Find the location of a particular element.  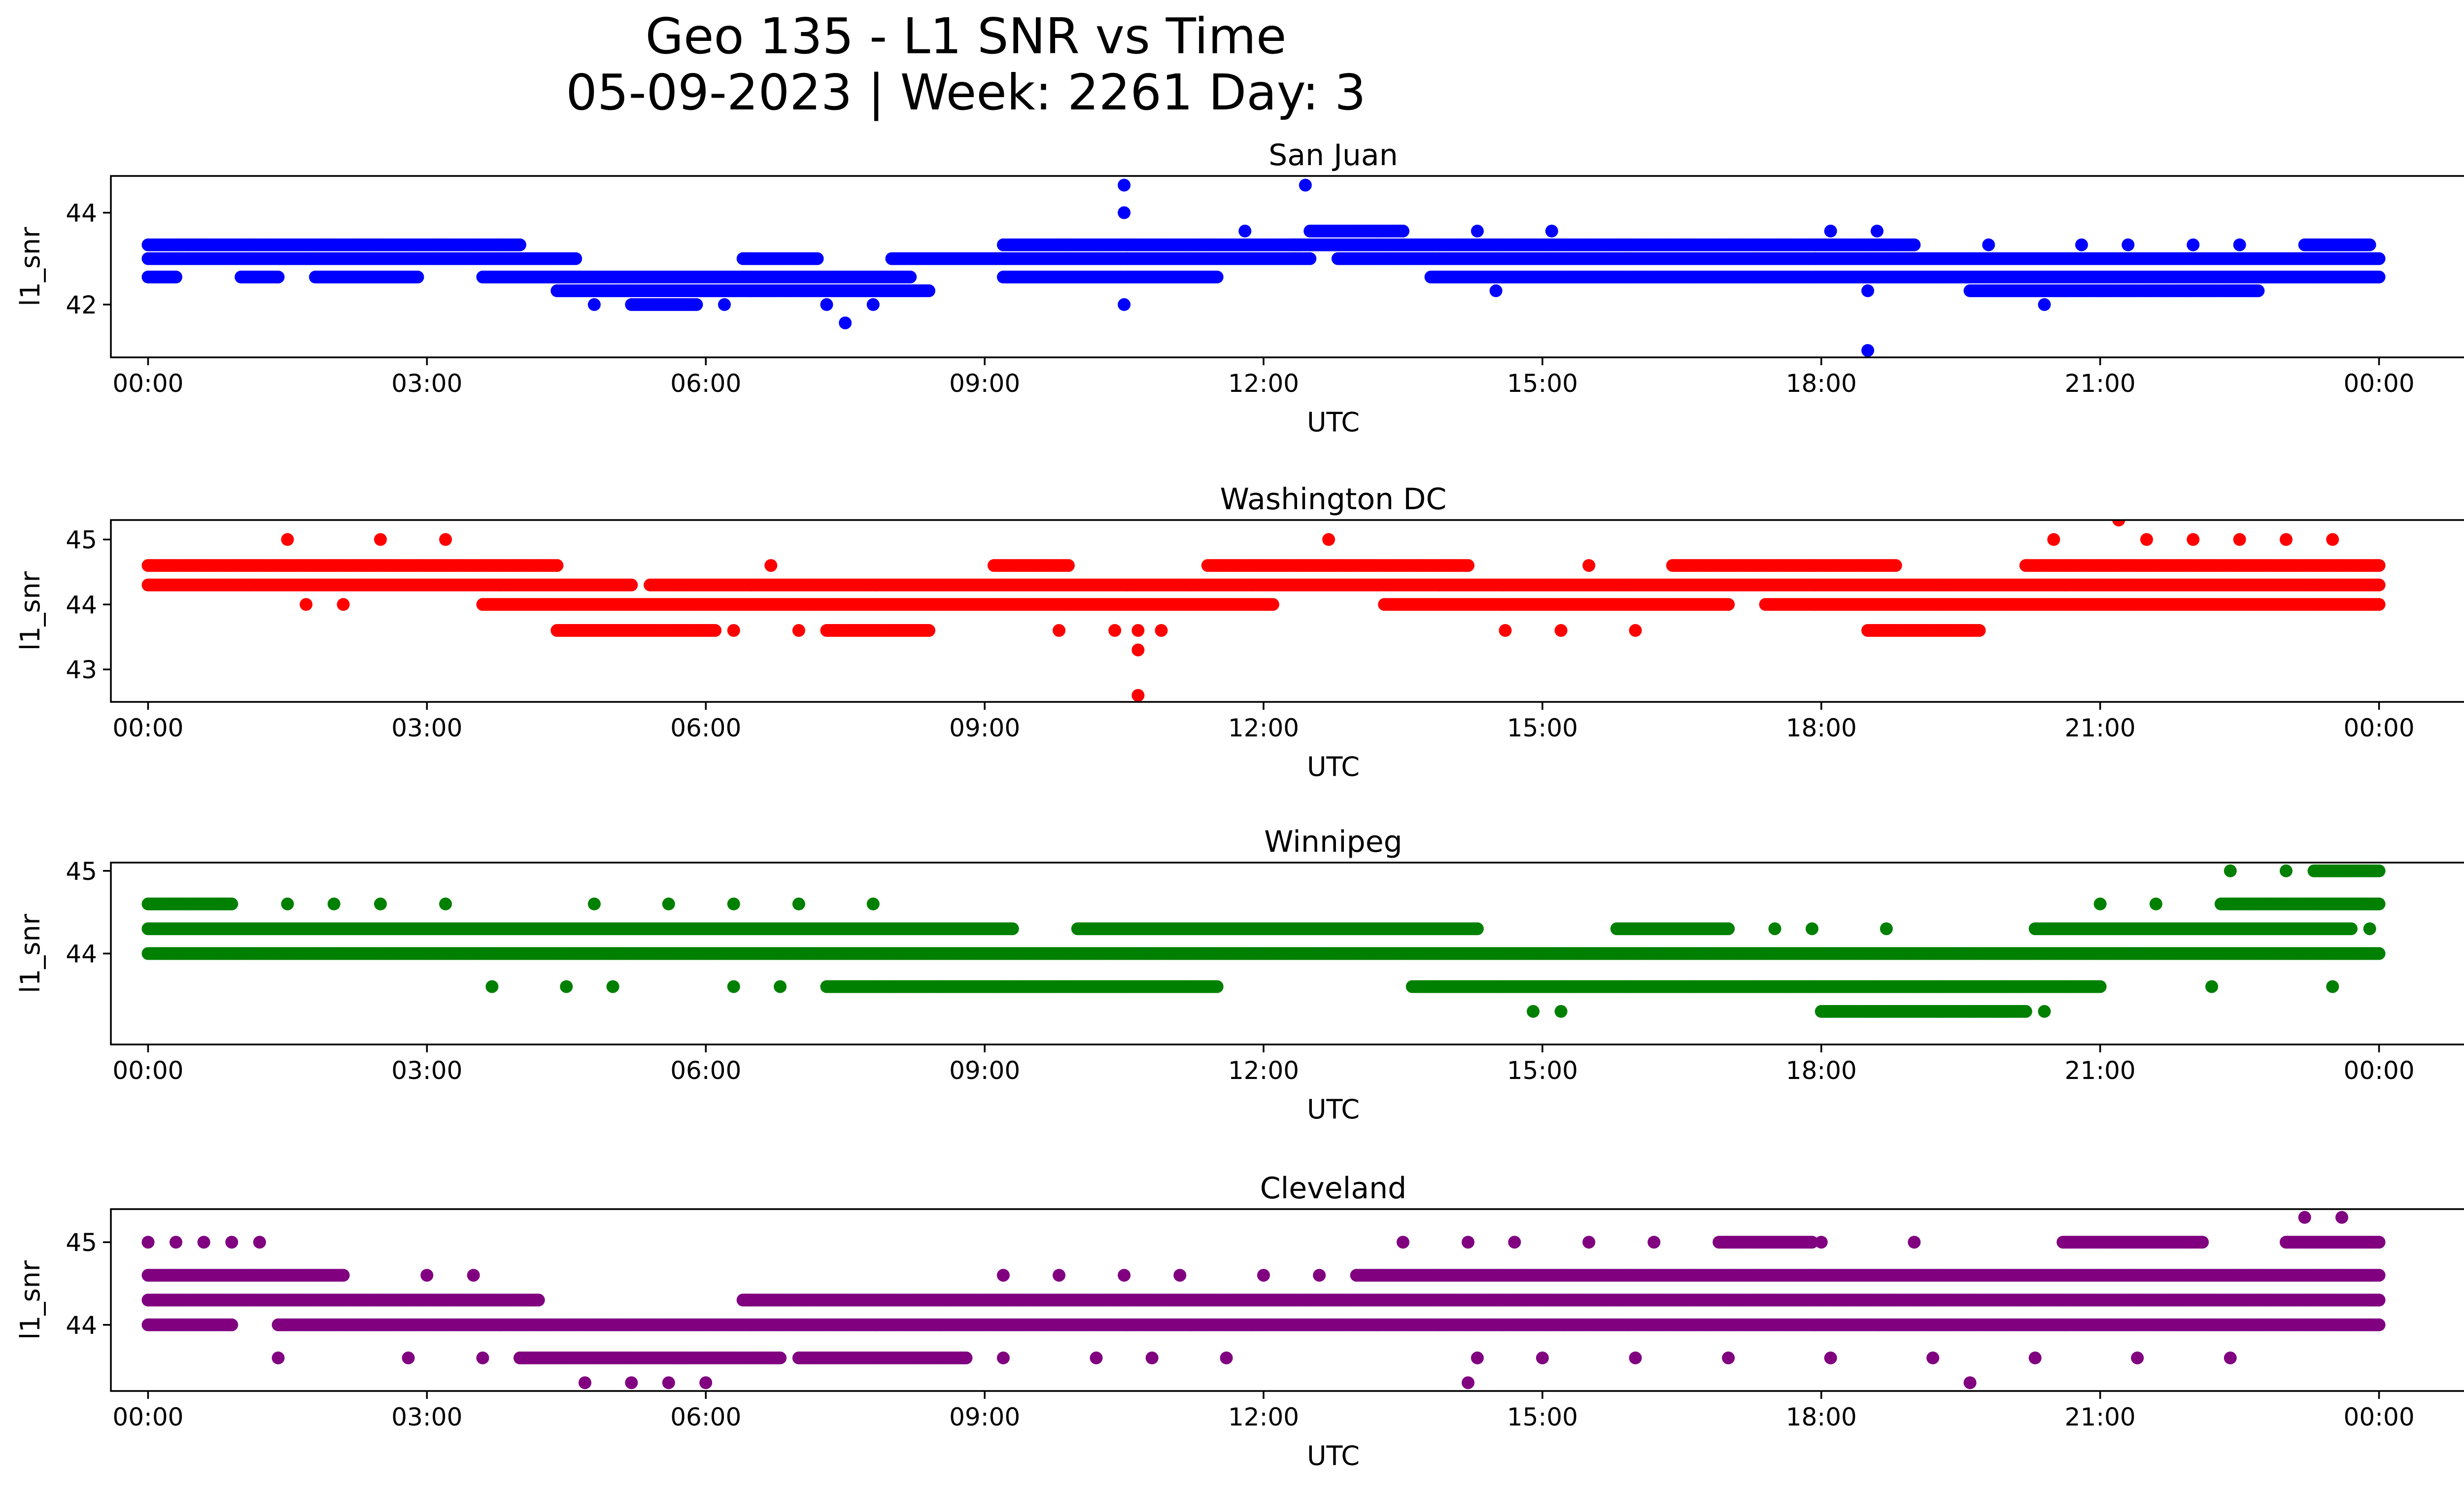

subplot-title: Washington DC is located at coordinates (1333, 499).